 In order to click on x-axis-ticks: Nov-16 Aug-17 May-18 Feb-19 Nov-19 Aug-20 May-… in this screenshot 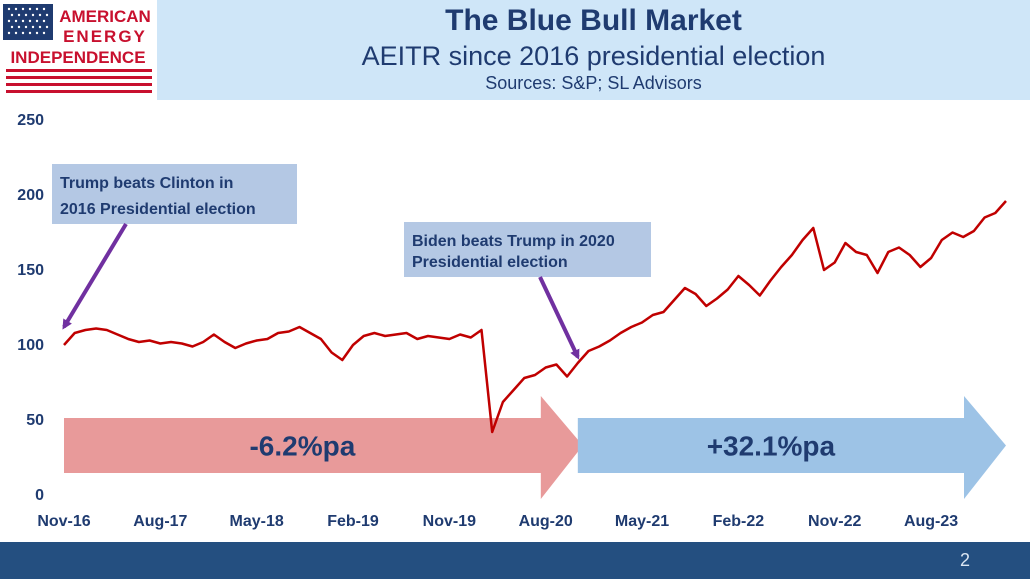, I will do `click(497, 521)`.